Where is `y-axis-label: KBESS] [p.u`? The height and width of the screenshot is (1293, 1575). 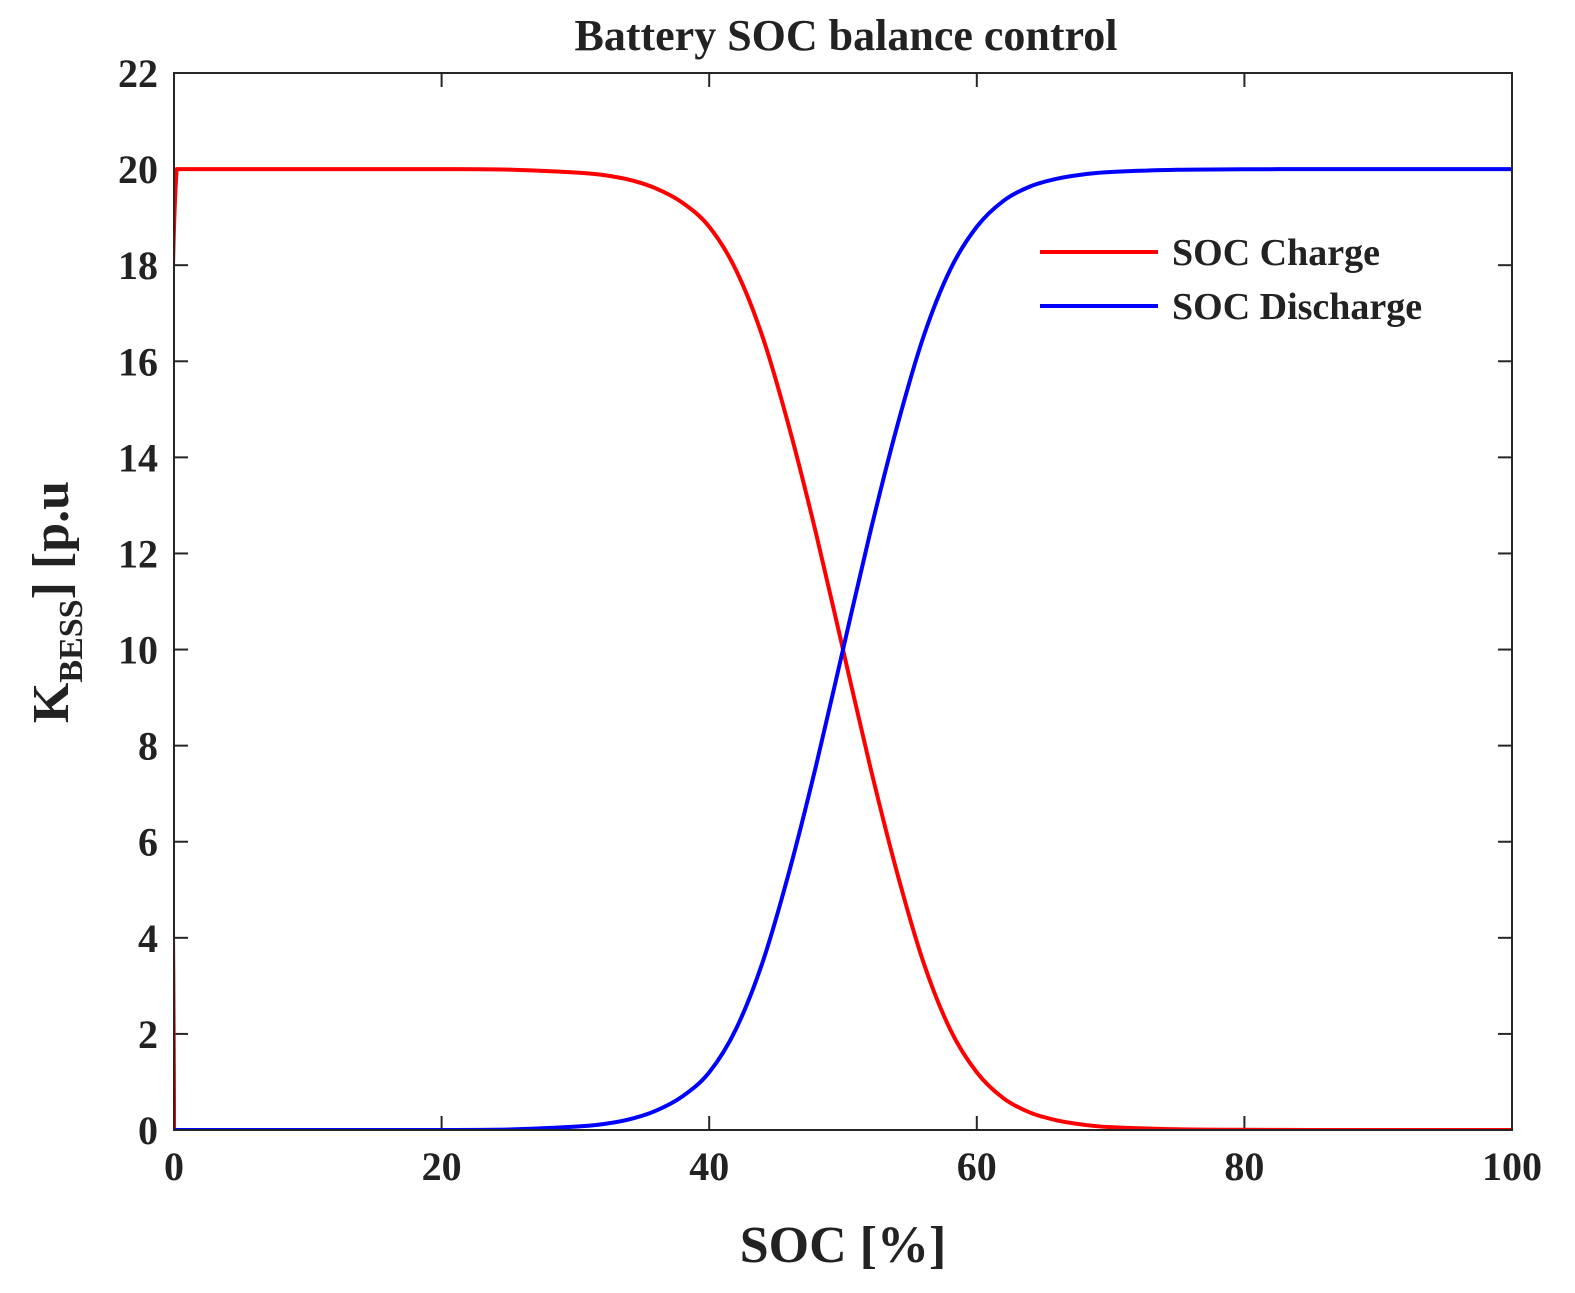 y-axis-label: KBESS] [p.u is located at coordinates (56, 602).